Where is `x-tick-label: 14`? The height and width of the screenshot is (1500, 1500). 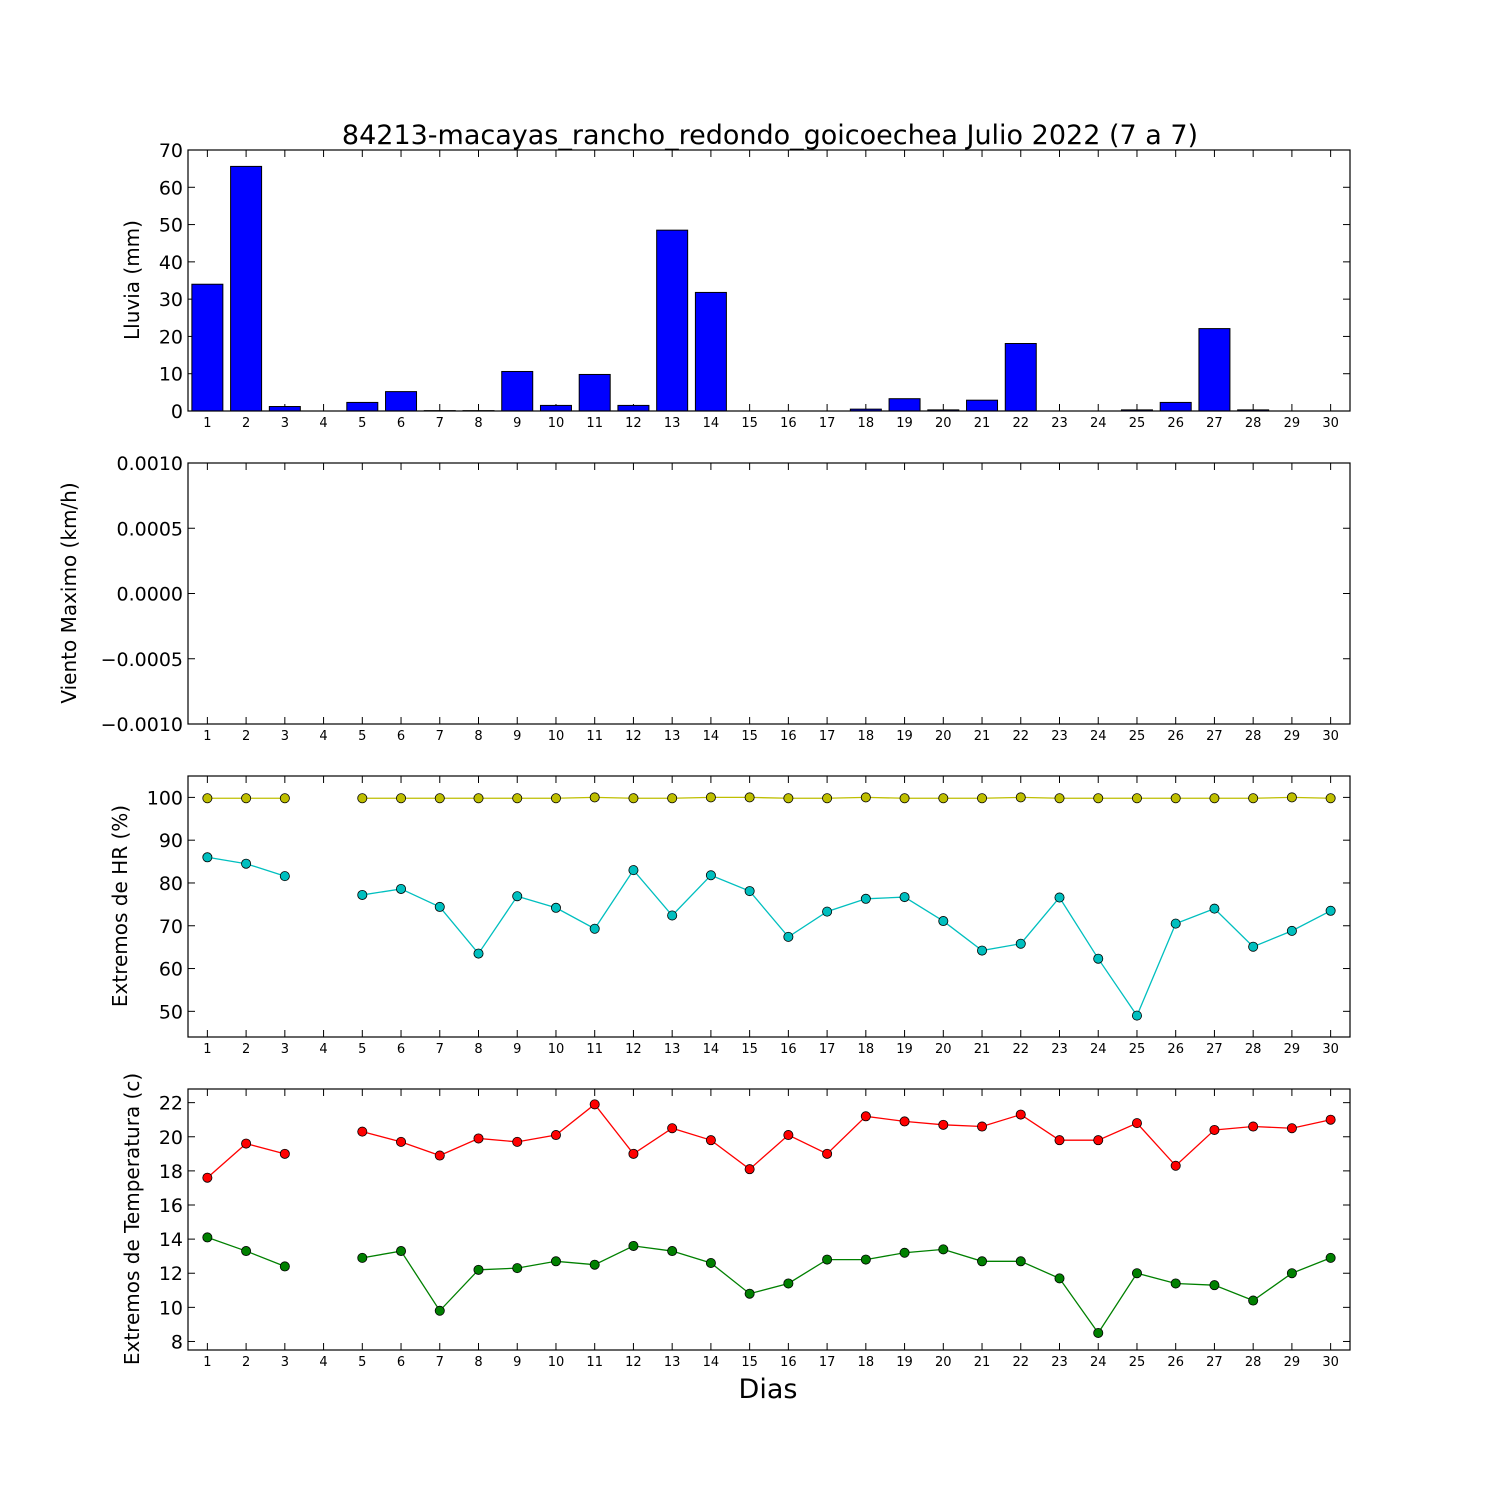 x-tick-label: 14 is located at coordinates (711, 423).